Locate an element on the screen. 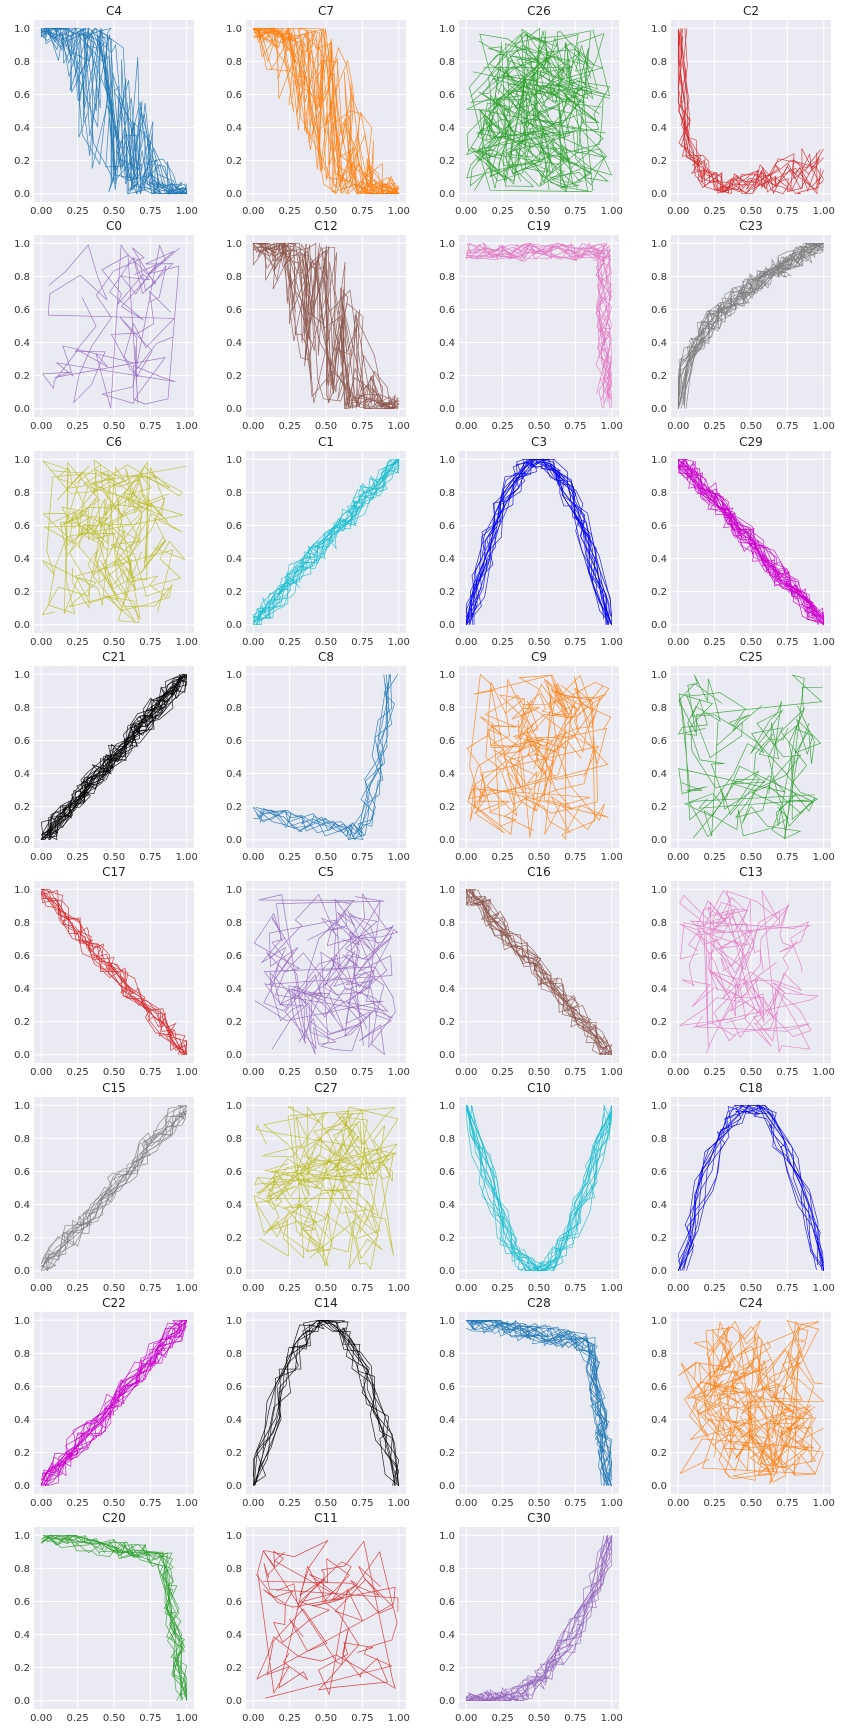  panel-title: C29 is located at coordinates (751, 442).